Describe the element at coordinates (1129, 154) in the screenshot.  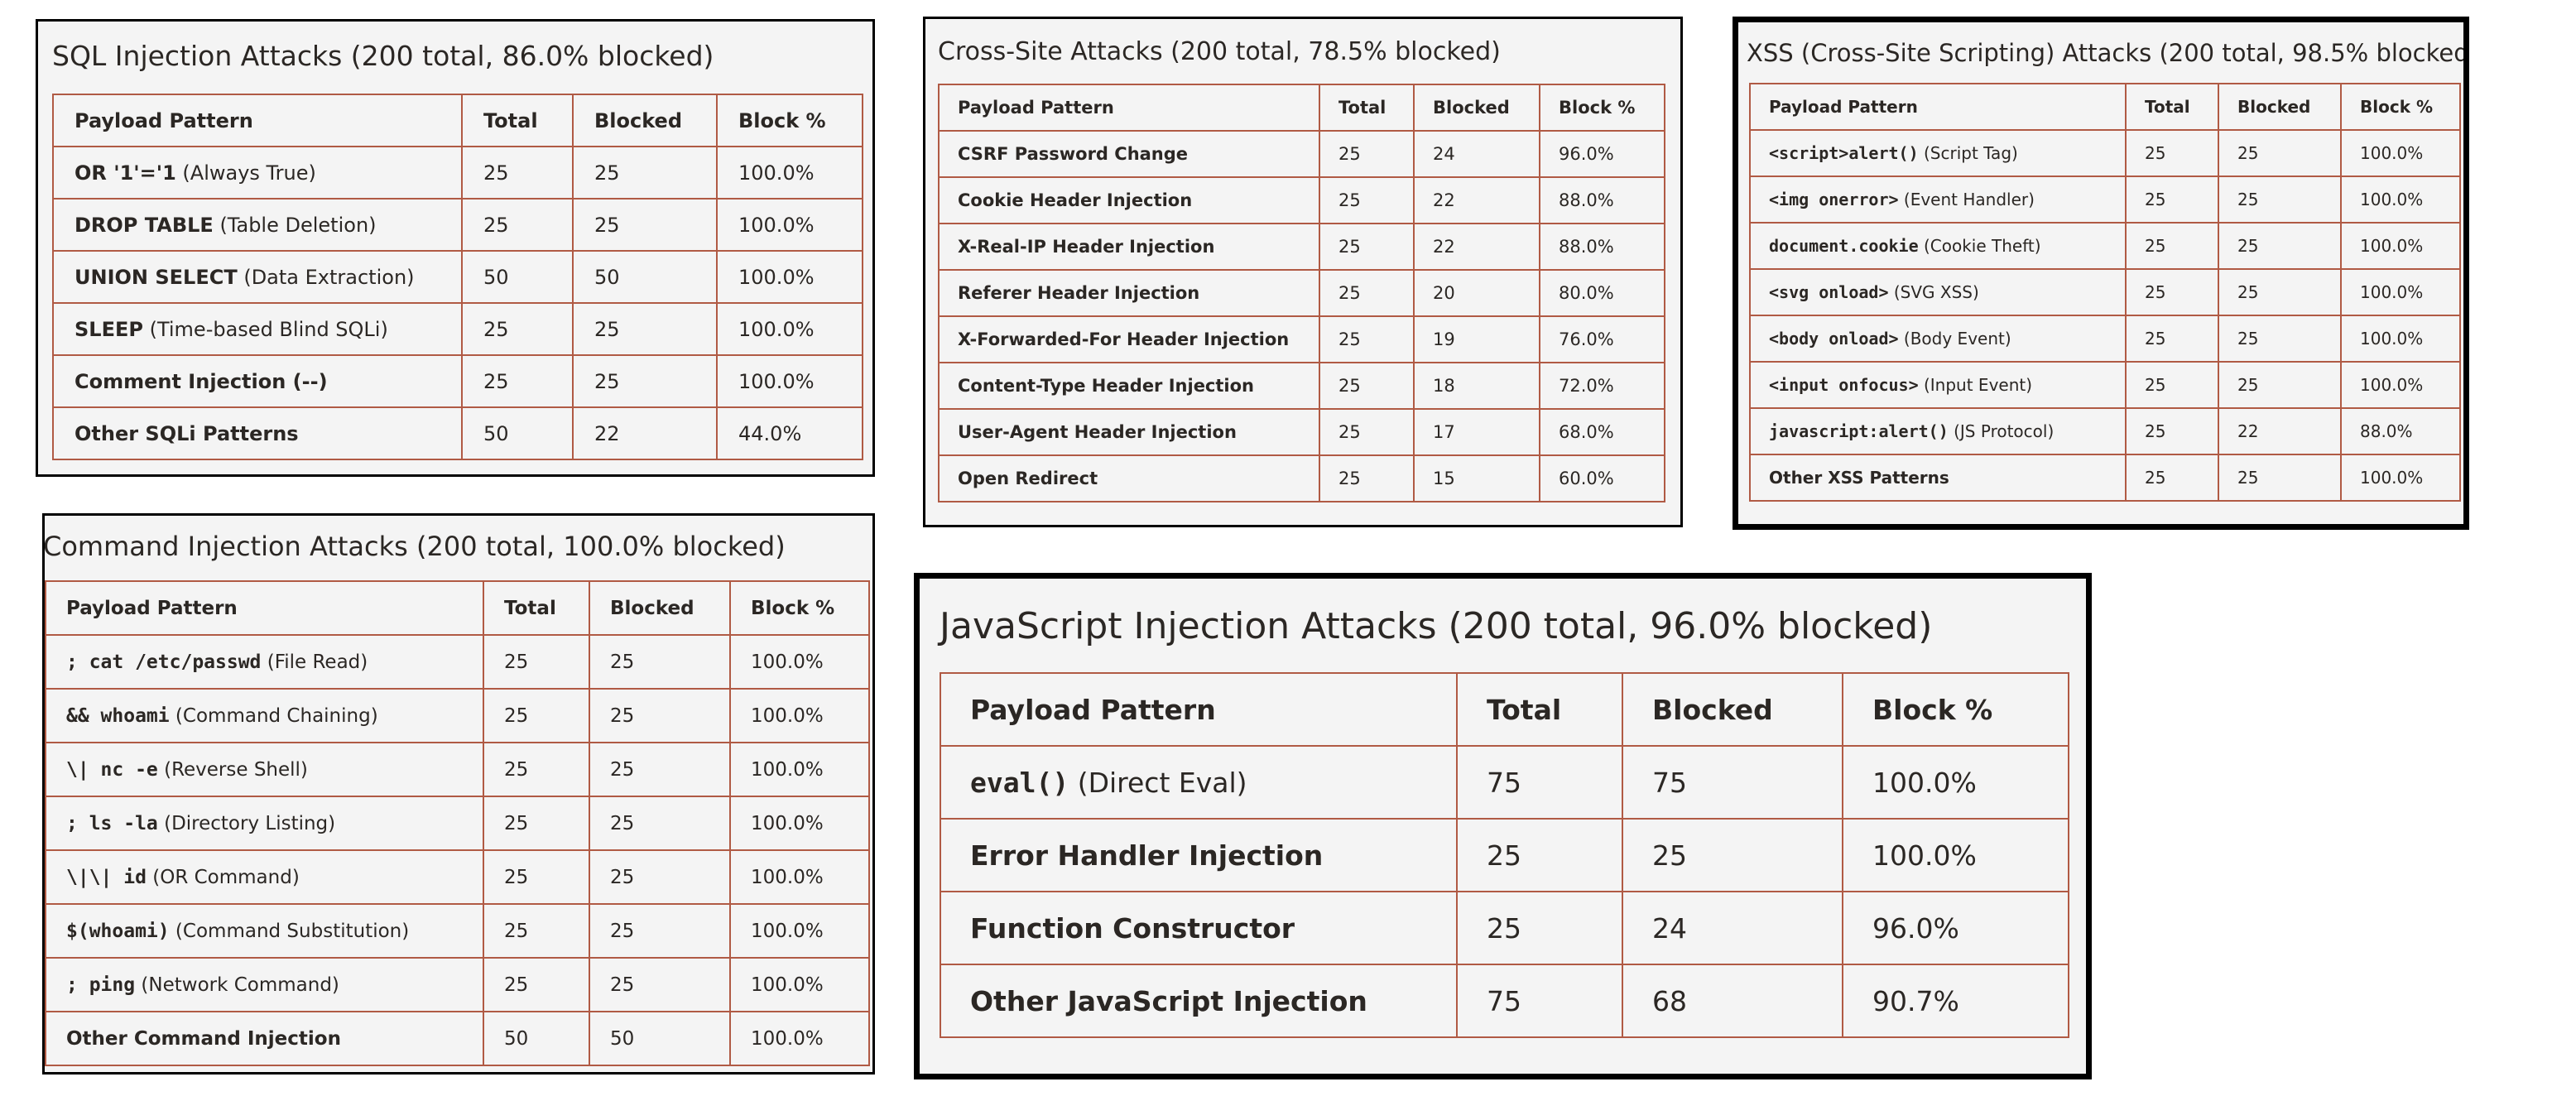
I see `payload-cell: CSRF Password Change` at that location.